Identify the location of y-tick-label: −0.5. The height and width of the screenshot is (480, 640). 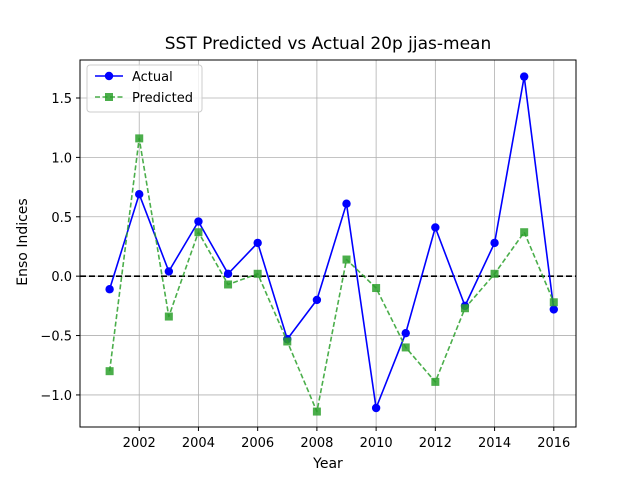
(56, 337).